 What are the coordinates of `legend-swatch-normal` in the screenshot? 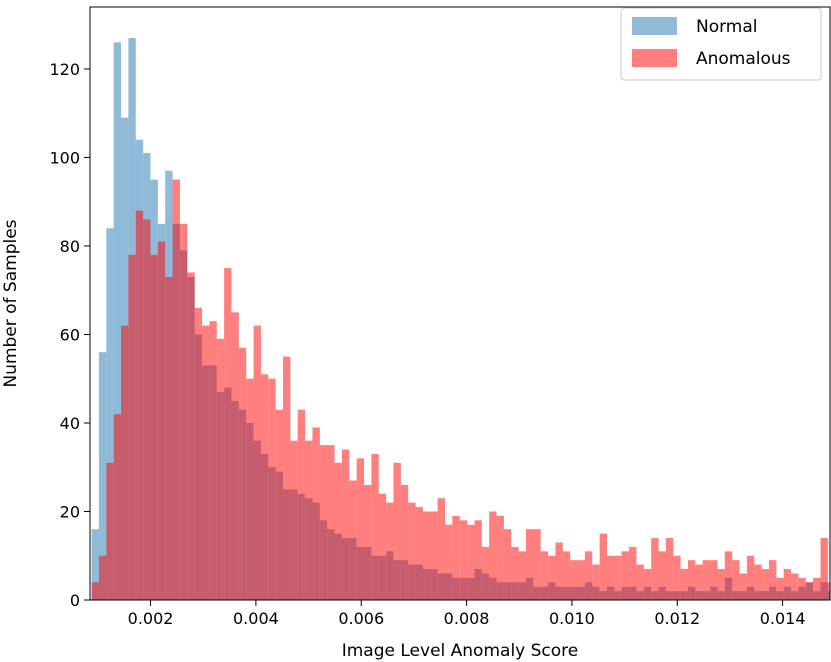 It's located at (654, 26).